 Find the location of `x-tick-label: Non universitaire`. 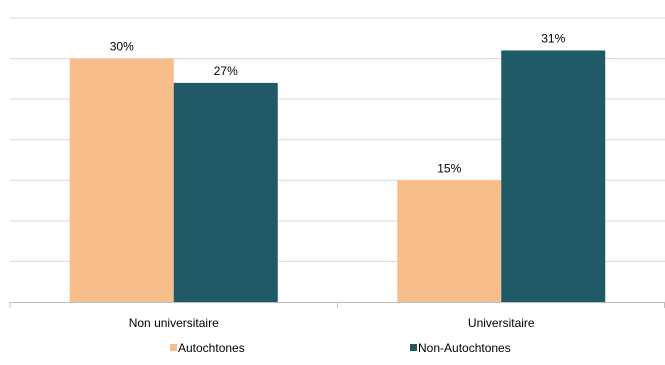

x-tick-label: Non universitaire is located at coordinates (174, 323).